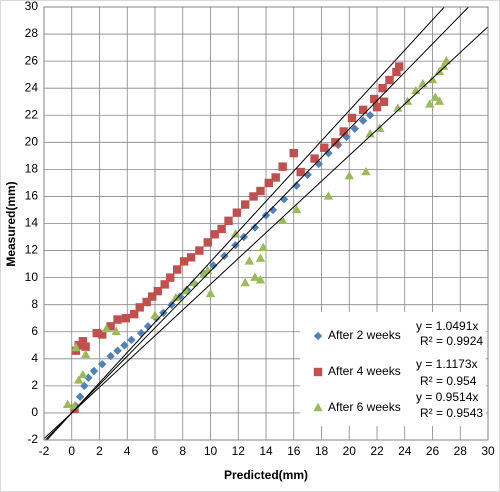  I want to click on trendline-r-squared: R² = 0.9543, so click(451, 413).